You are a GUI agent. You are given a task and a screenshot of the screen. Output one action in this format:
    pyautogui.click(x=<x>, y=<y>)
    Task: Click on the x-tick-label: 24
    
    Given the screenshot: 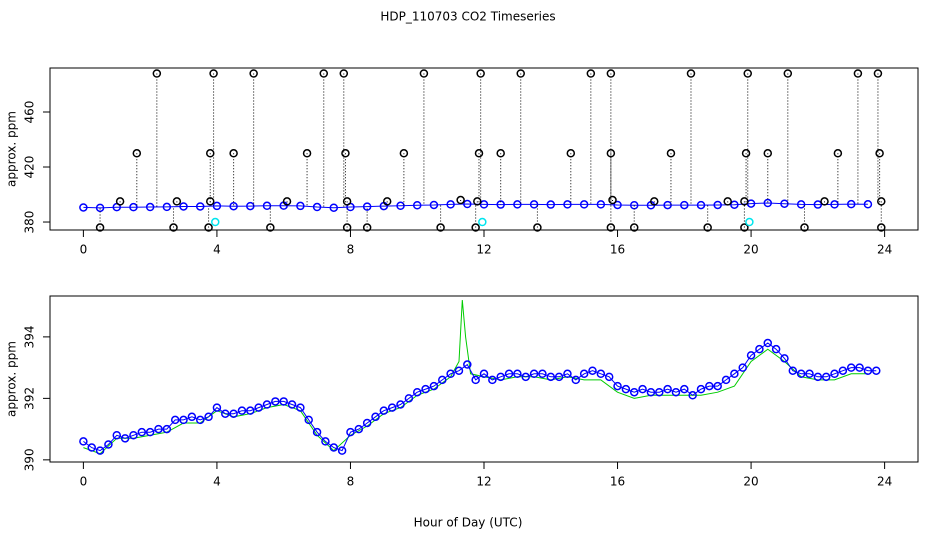 What is the action you would take?
    pyautogui.click(x=884, y=482)
    